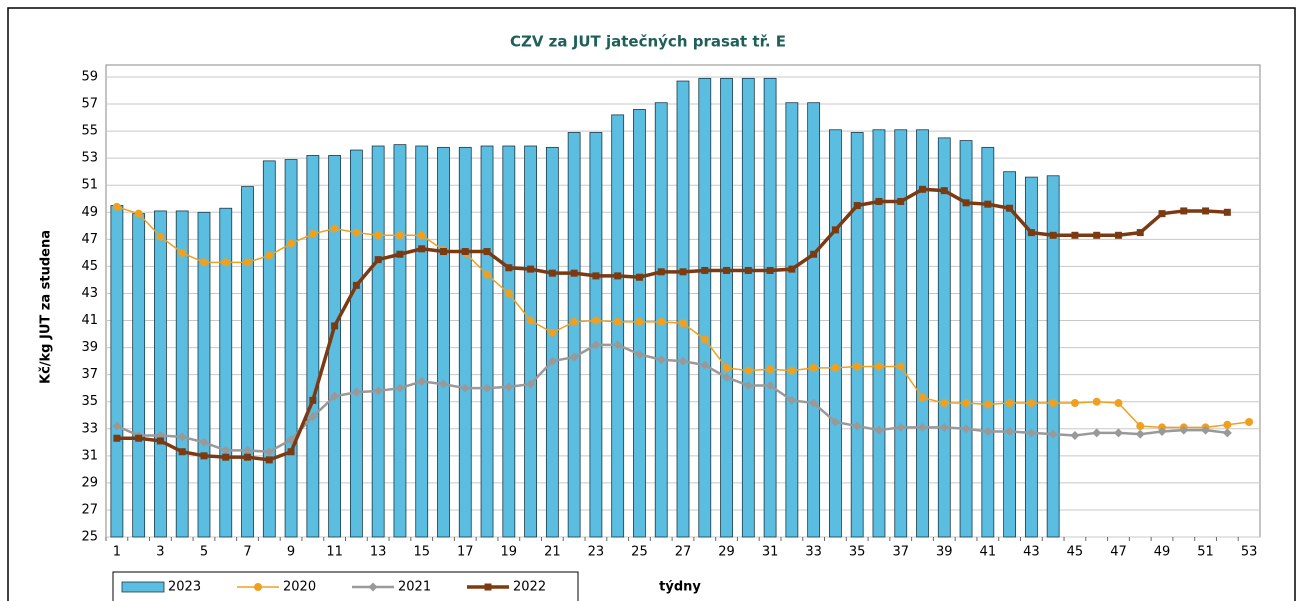 The height and width of the screenshot is (601, 1296). I want to click on y-tick-label: 47, so click(89, 239).